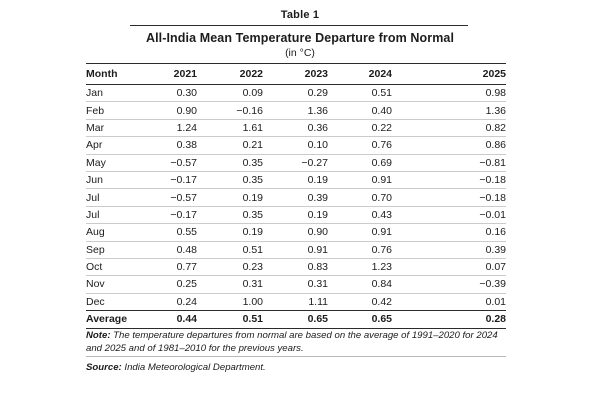 The width and height of the screenshot is (600, 400). I want to click on value-cell: 0.25, so click(171, 284).